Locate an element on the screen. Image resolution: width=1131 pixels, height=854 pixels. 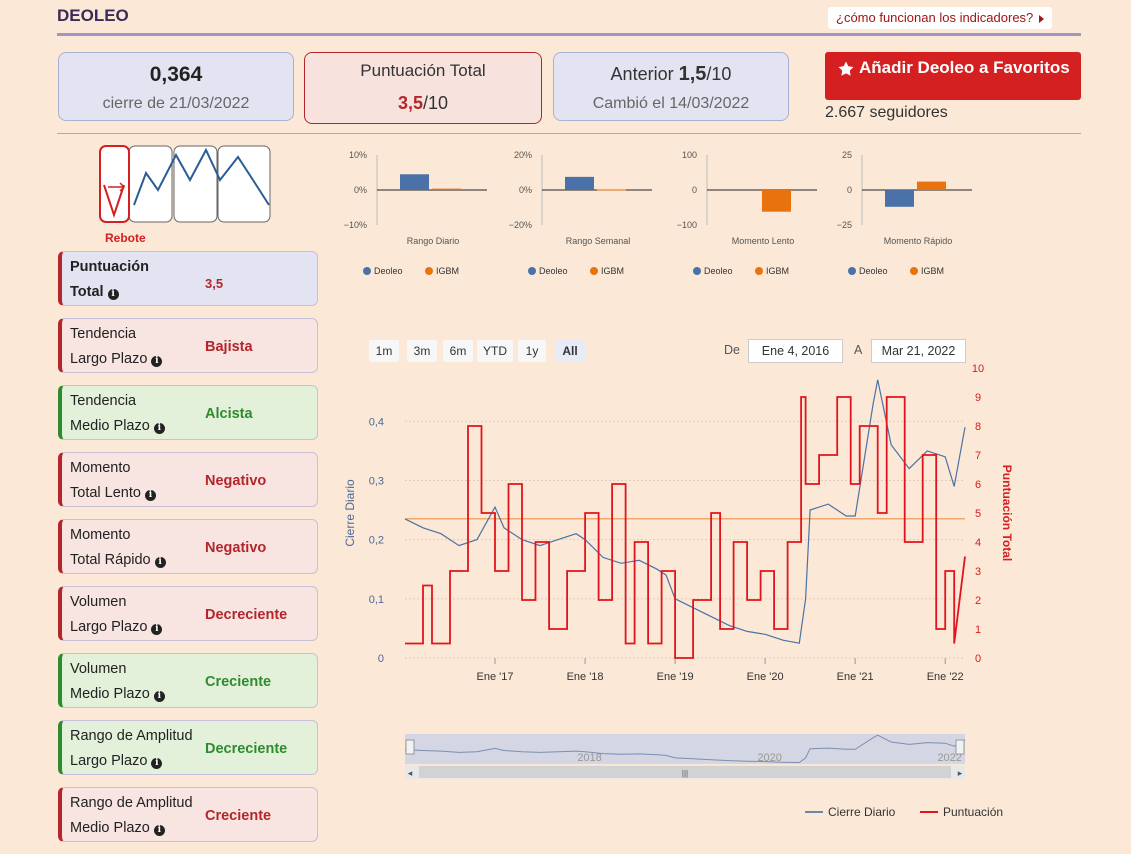
mini-tick-label: −20% is located at coordinates (520, 225).